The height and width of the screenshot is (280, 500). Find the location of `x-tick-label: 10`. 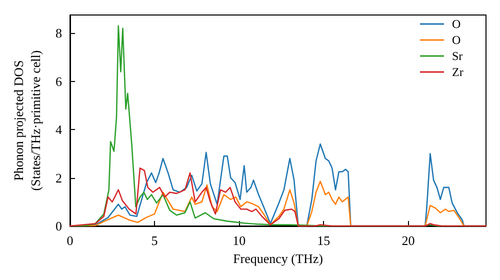

x-tick-label: 10 is located at coordinates (239, 240).